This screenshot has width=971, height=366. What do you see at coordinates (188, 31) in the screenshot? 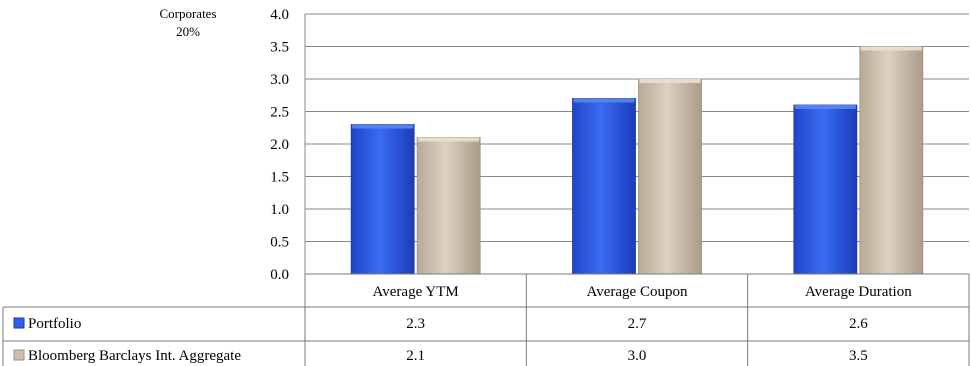
I see `overlay-fragment-line2: 20%` at bounding box center [188, 31].